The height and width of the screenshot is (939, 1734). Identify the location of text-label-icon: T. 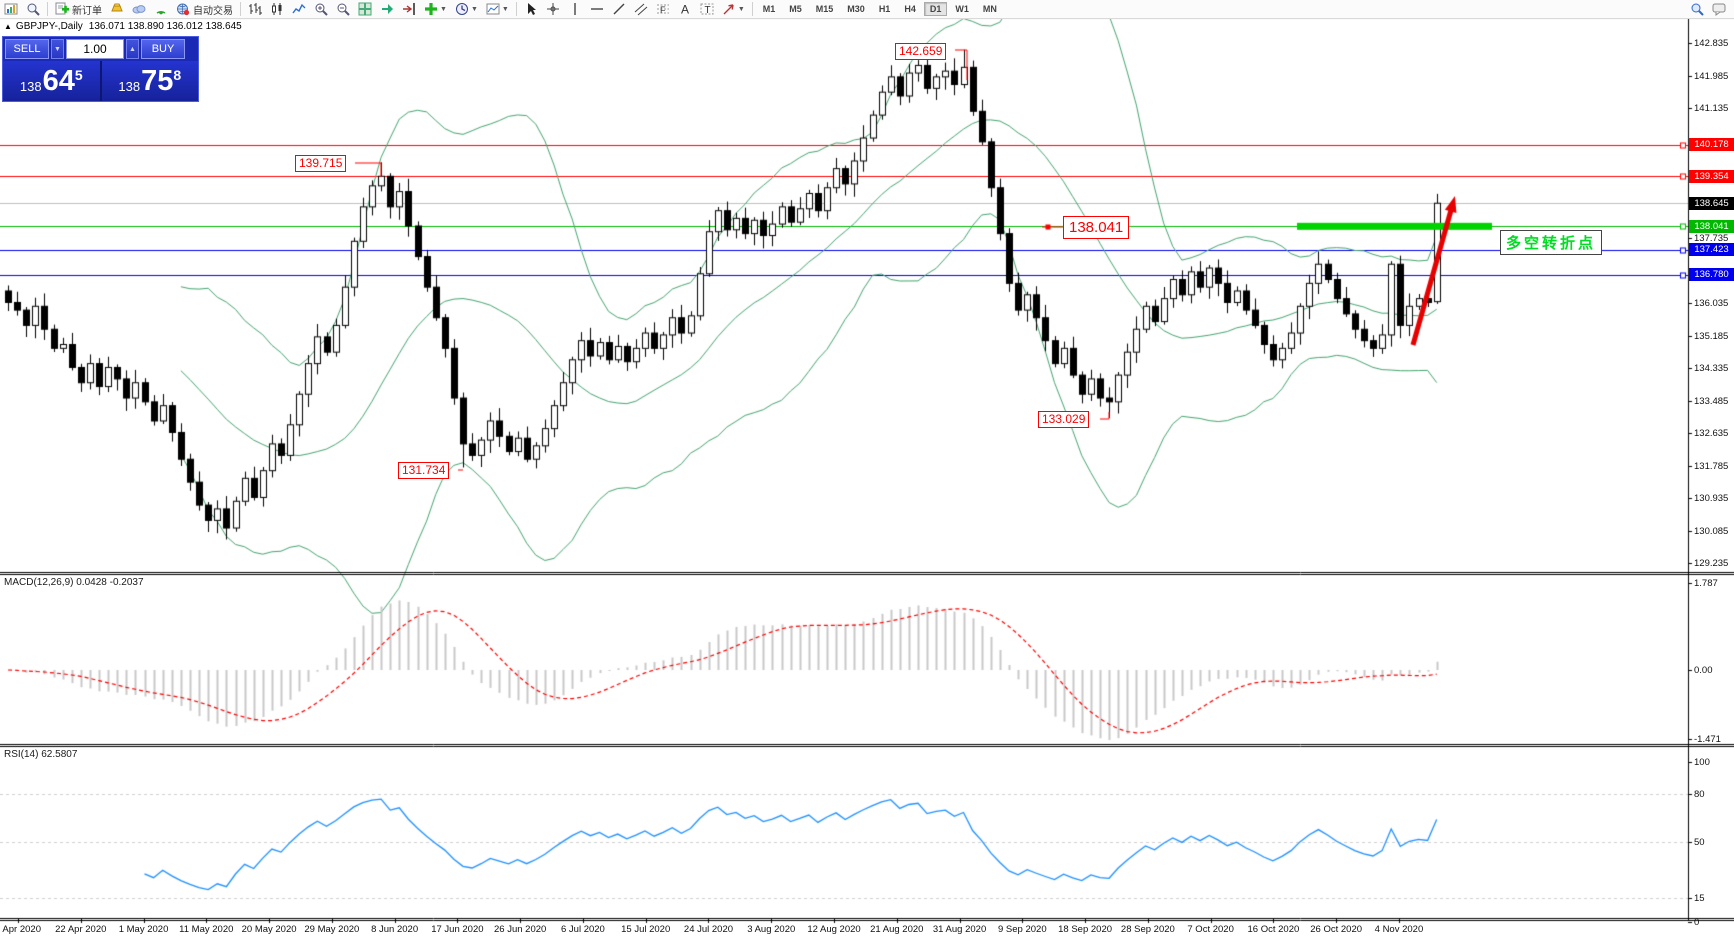
(707, 9).